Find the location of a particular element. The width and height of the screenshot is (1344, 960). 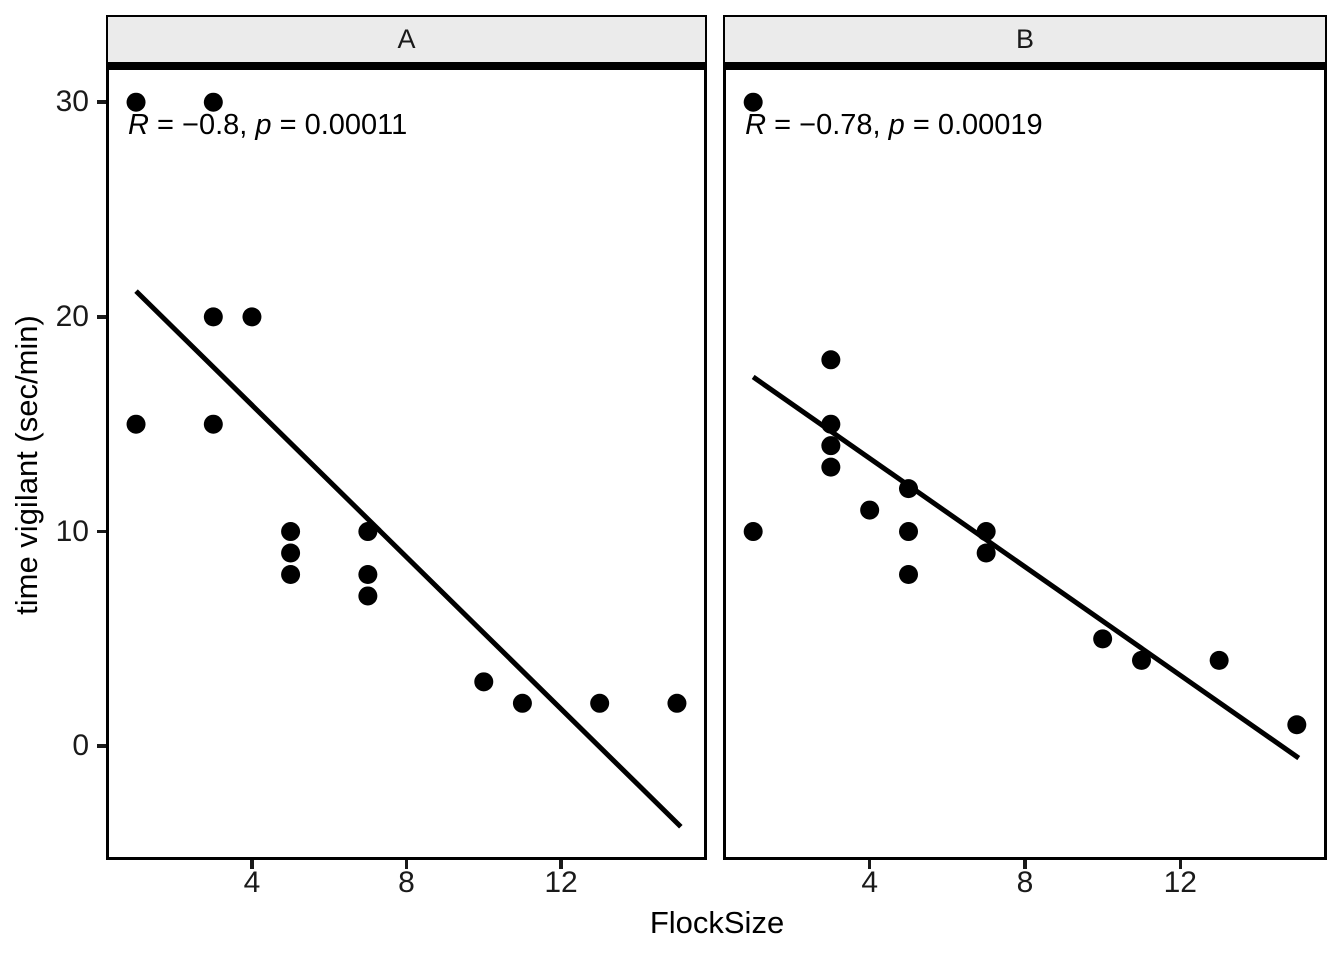

strip-label-b: B is located at coordinates (1024, 39).